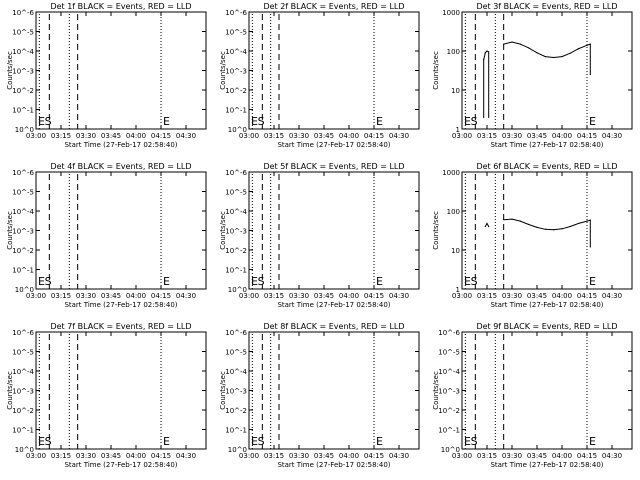 The width and height of the screenshot is (640, 480). What do you see at coordinates (333, 326) in the screenshot?
I see `panel-title: Det 8f BLACK = Events, RED = LLD` at bounding box center [333, 326].